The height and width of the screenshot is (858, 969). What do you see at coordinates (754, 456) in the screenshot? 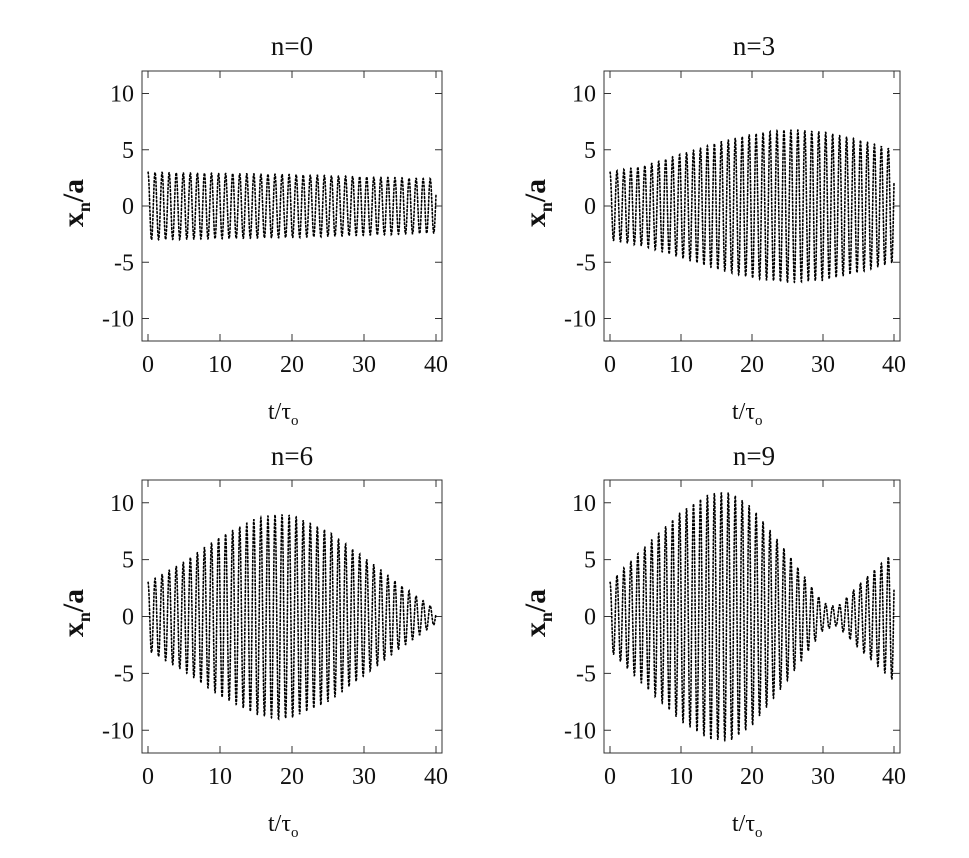
I see `chart-title: n=9` at bounding box center [754, 456].